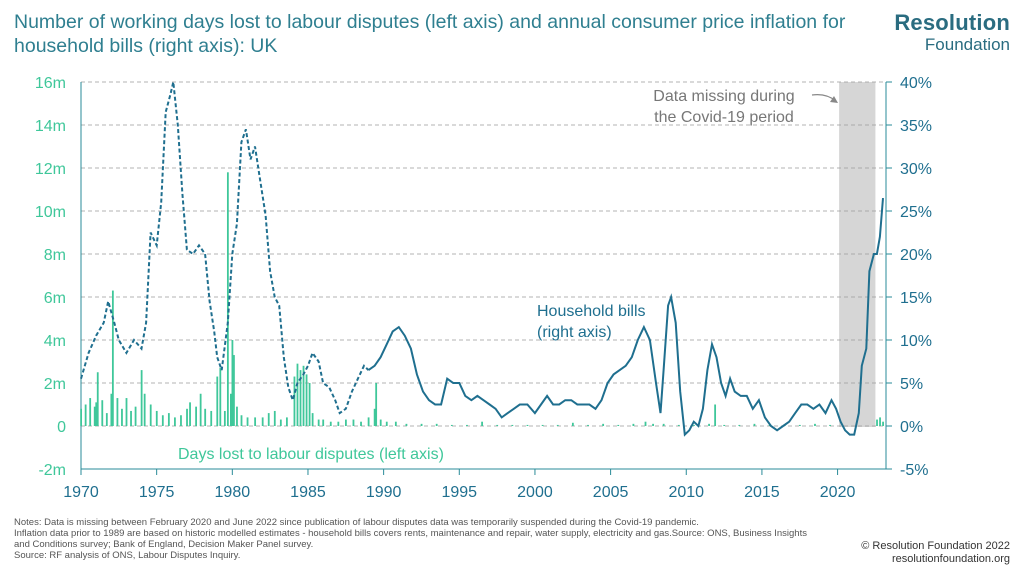  What do you see at coordinates (724, 117) in the screenshot?
I see `covid-annotation-line-2: the Covid-19 period` at bounding box center [724, 117].